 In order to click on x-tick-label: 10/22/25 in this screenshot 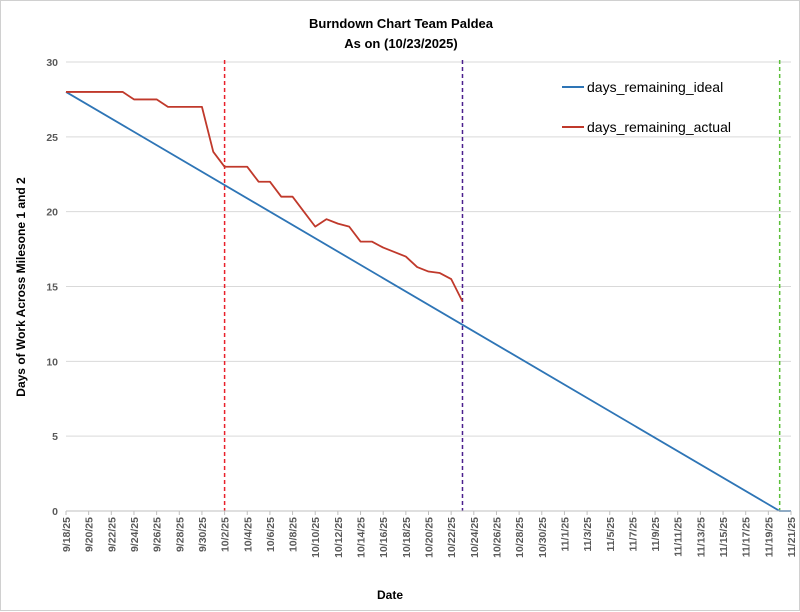, I will do `click(452, 537)`.